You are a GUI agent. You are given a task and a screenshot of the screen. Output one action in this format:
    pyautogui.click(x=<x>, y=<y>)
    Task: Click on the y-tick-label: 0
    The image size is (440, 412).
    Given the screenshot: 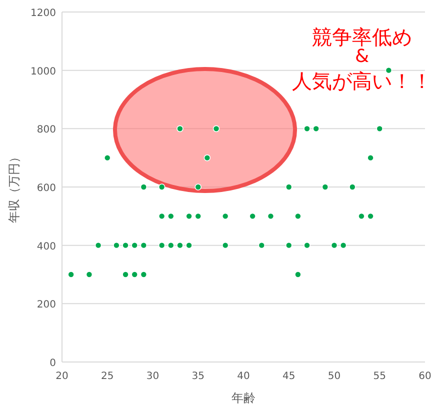 What is the action you would take?
    pyautogui.click(x=53, y=363)
    